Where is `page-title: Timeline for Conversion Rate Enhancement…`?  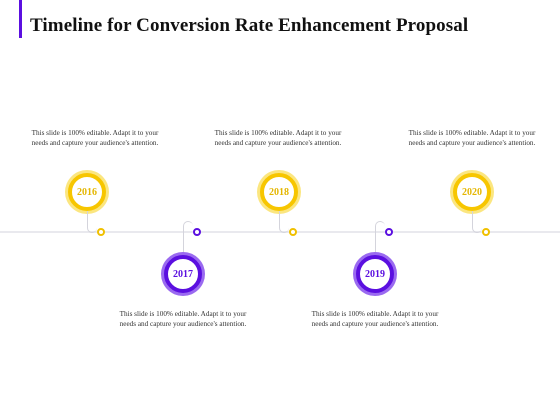 page-title: Timeline for Conversion Rate Enhancement… is located at coordinates (249, 25).